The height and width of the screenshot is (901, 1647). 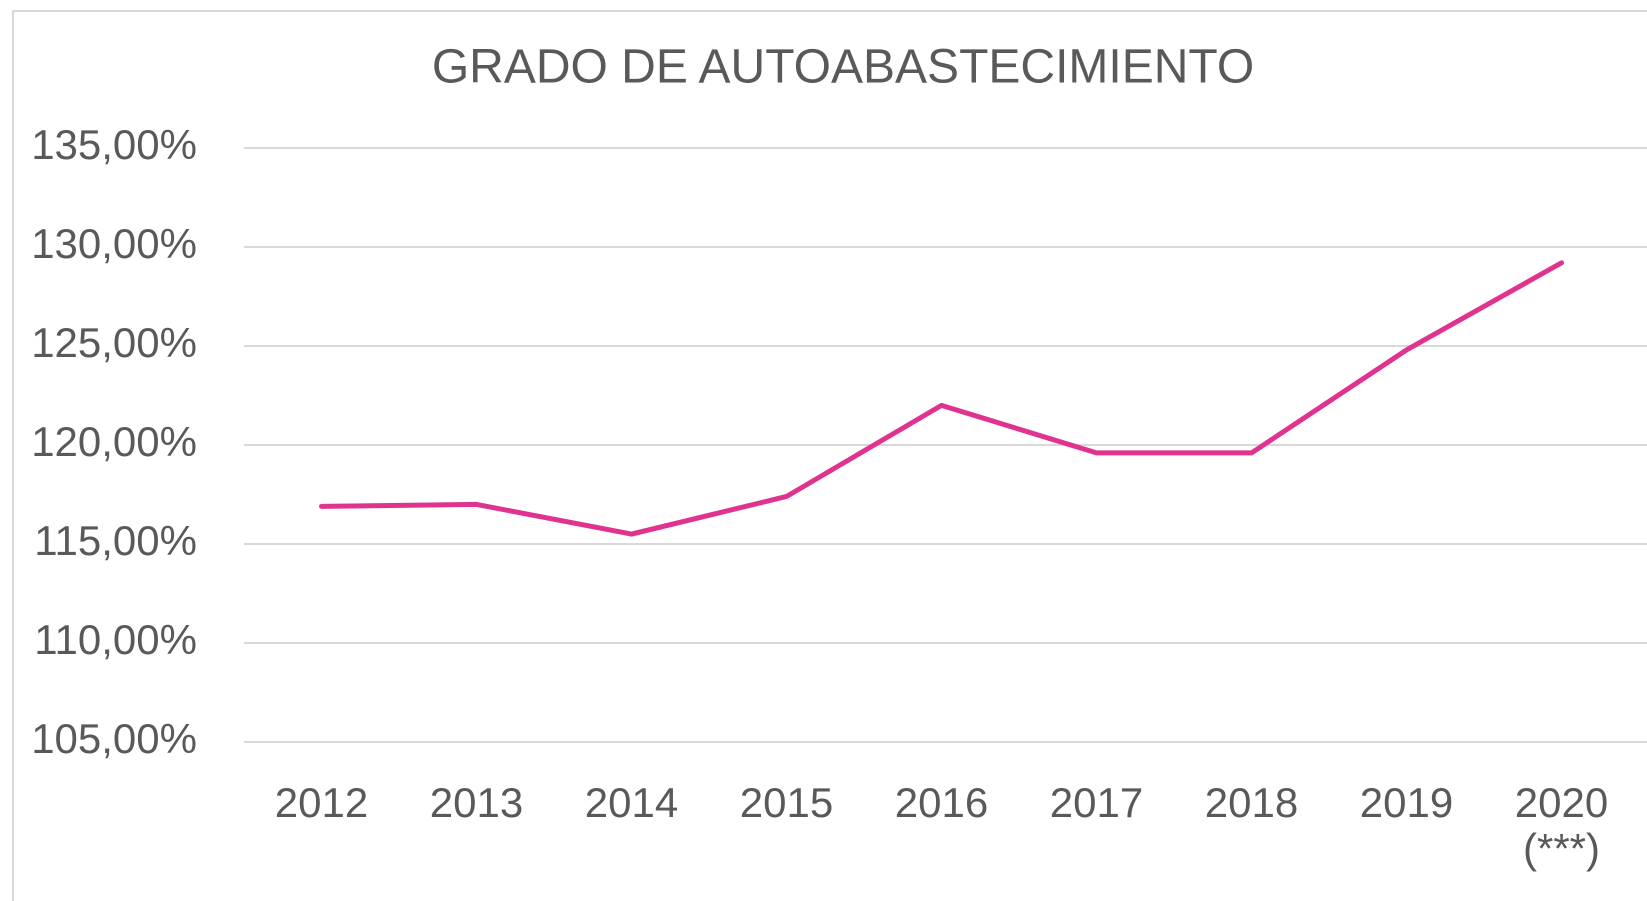 What do you see at coordinates (786, 802) in the screenshot?
I see `x-tick-label: 2015` at bounding box center [786, 802].